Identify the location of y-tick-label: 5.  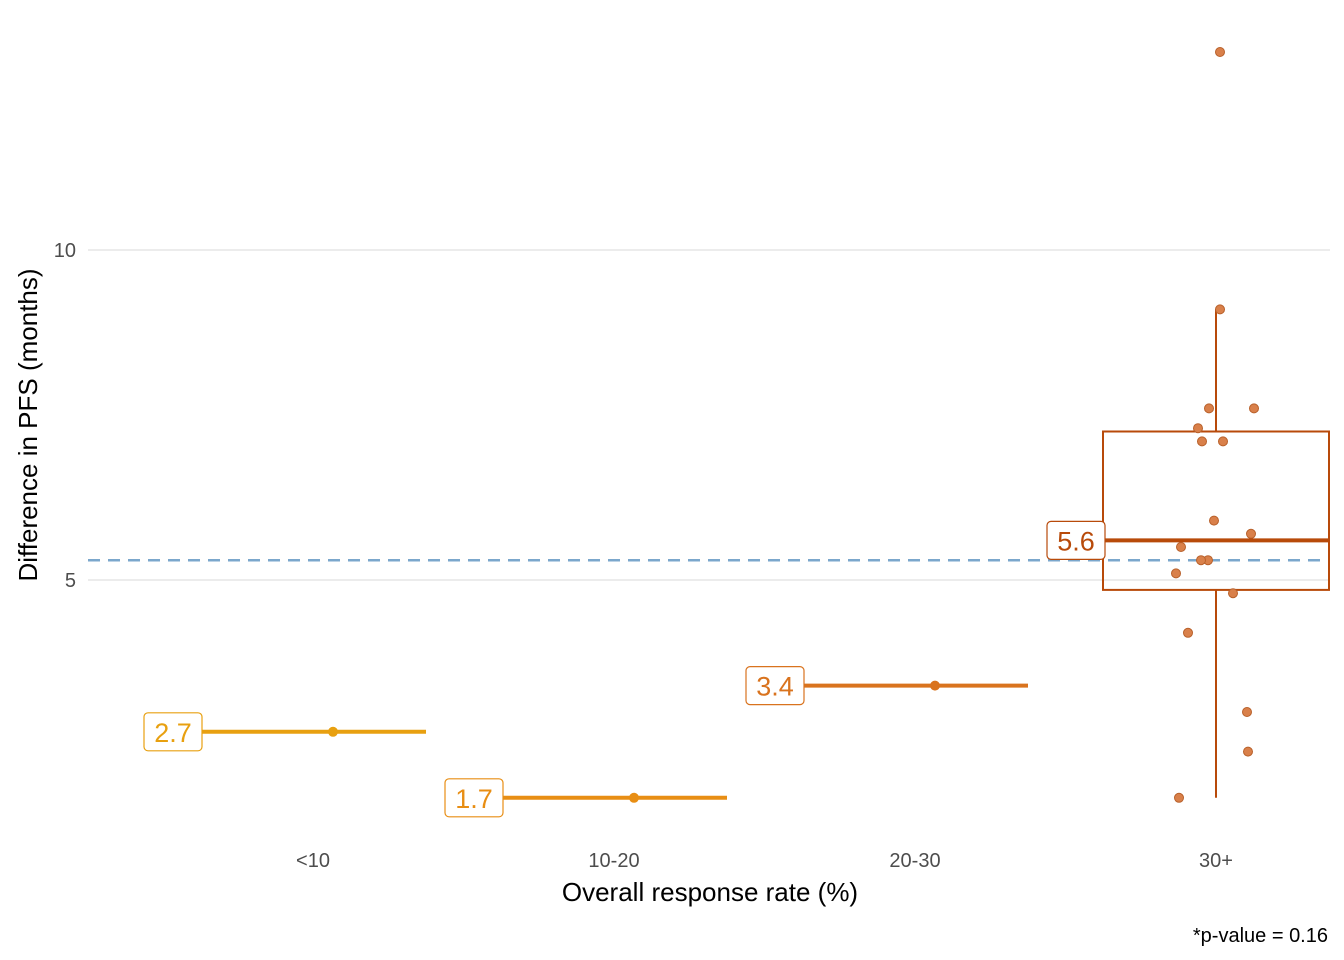
(70, 581).